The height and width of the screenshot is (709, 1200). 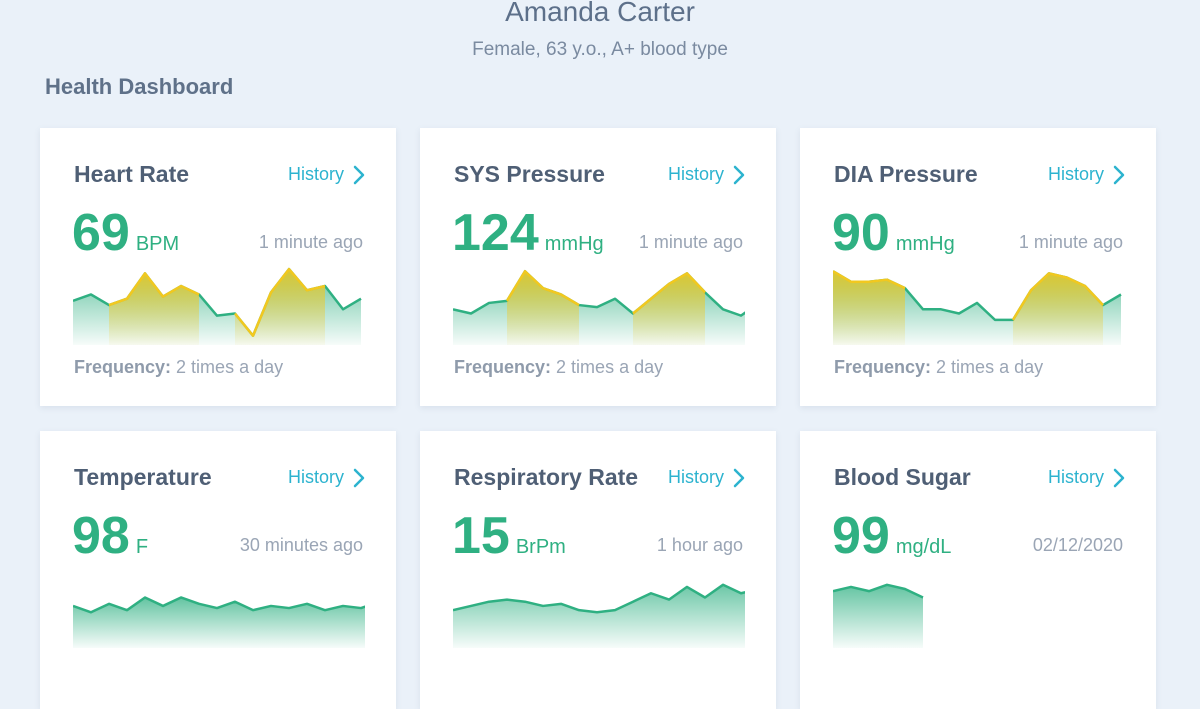 I want to click on value-unit: BrPm, so click(x=540, y=547).